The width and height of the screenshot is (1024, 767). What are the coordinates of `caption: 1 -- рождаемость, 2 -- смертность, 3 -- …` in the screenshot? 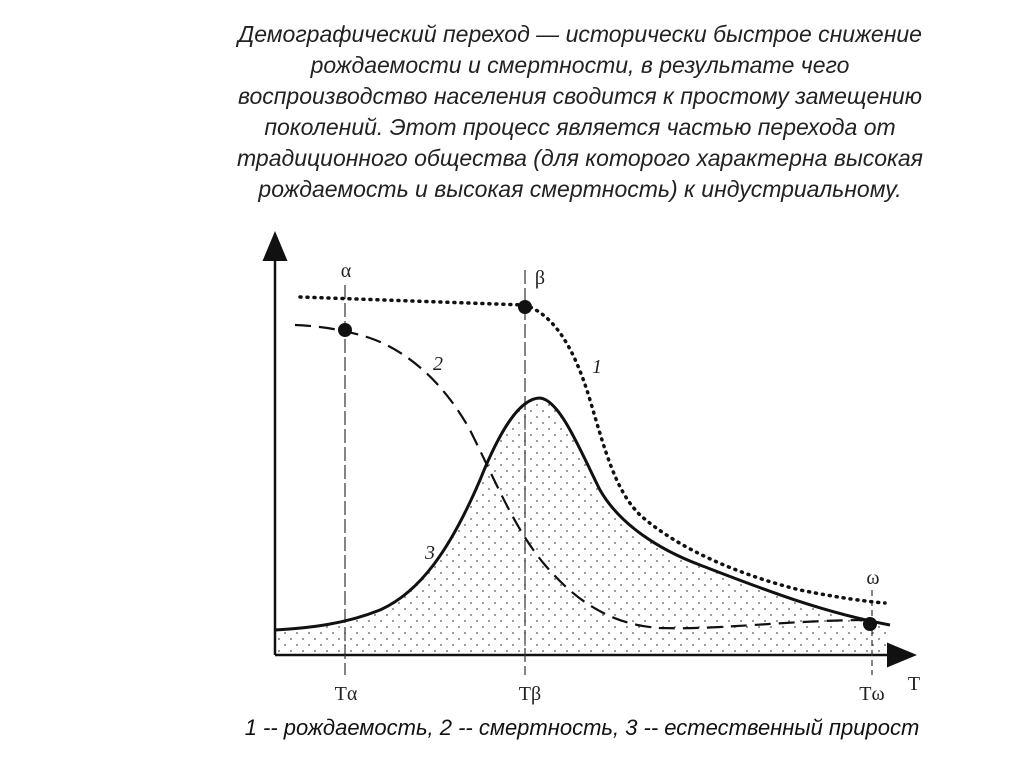 It's located at (582, 727).